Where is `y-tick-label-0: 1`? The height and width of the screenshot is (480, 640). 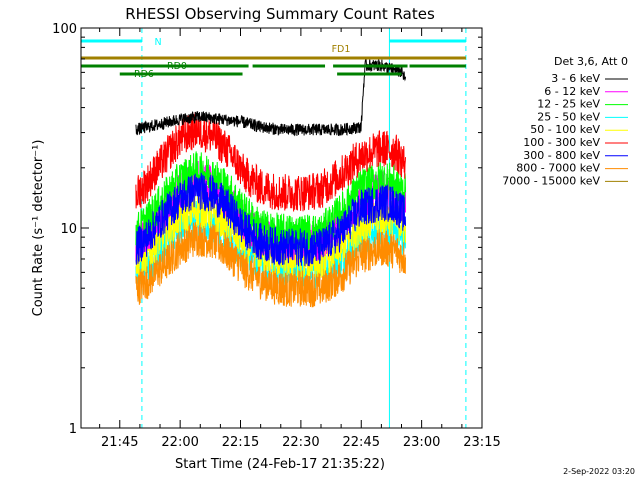
y-tick-label-0: 1 is located at coordinates (73, 429).